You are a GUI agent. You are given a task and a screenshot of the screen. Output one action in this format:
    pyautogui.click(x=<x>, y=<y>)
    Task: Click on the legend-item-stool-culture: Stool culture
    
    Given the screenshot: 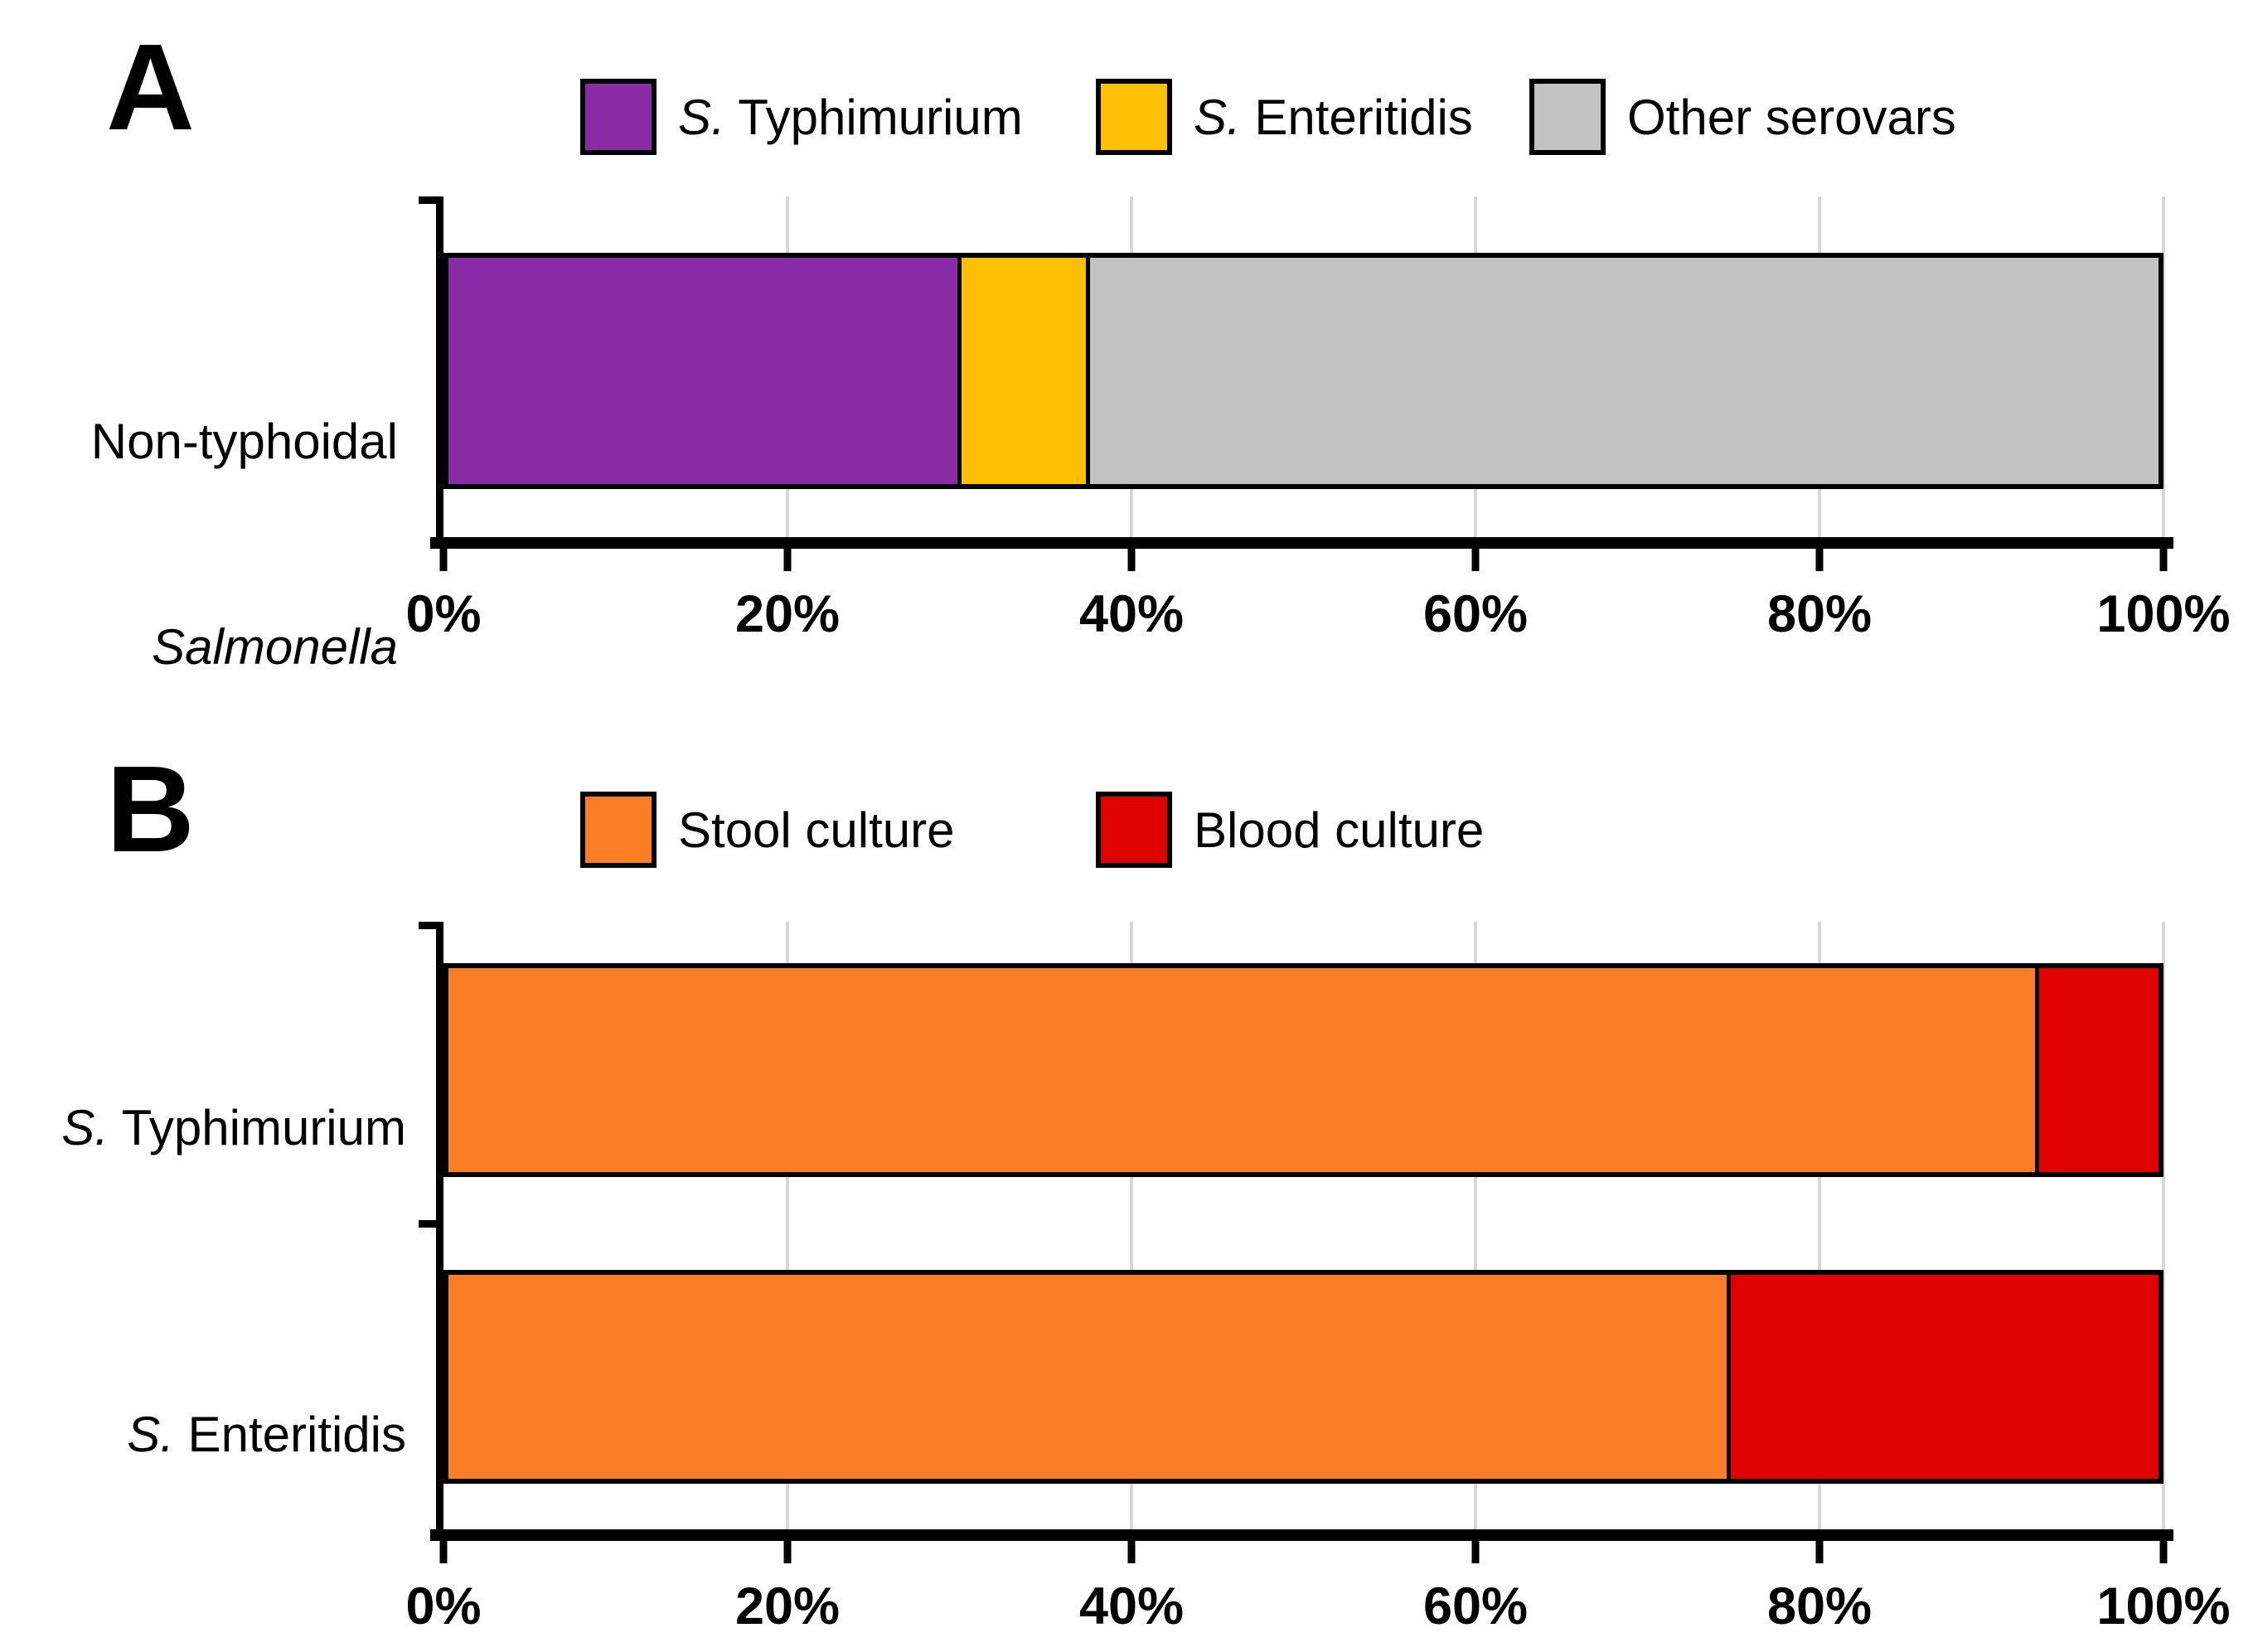 What is the action you would take?
    pyautogui.click(x=767, y=830)
    